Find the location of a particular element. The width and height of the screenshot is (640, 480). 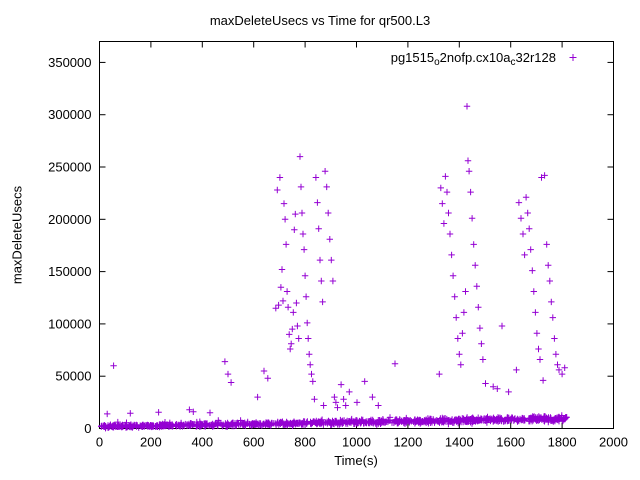

y-tick-label: 0 is located at coordinates (87, 428).